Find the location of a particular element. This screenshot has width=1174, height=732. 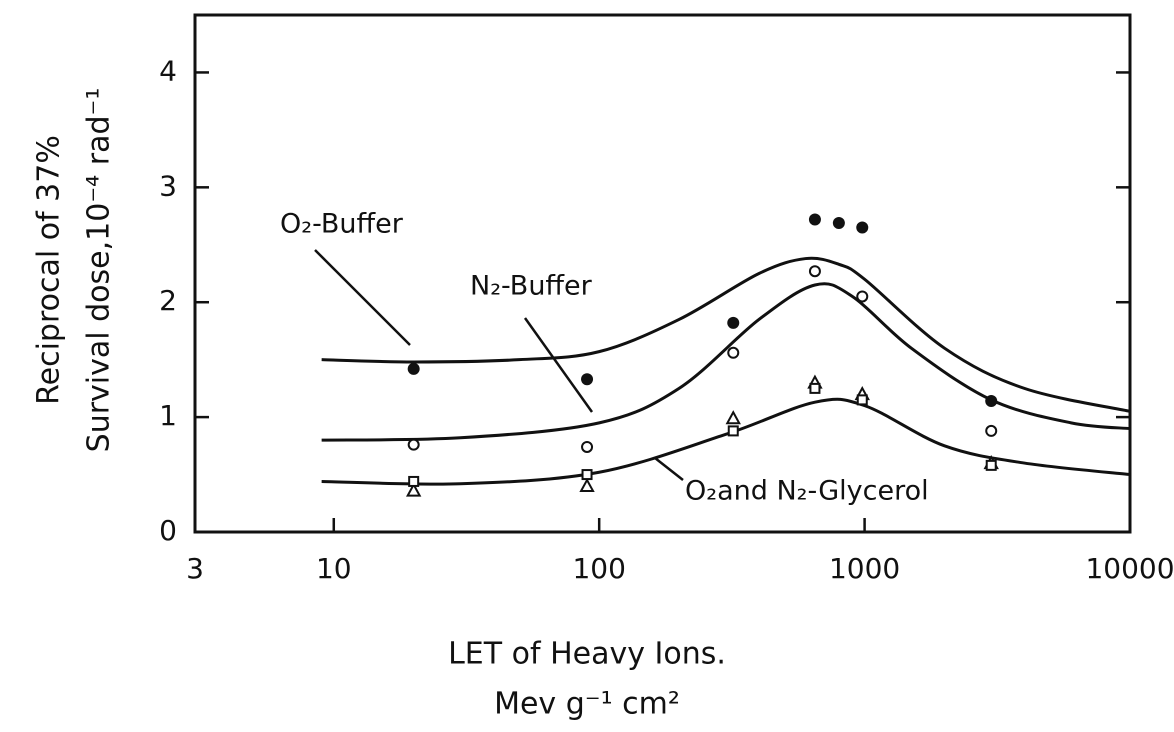

curve-label: O₂-Buffer is located at coordinates (342, 224).